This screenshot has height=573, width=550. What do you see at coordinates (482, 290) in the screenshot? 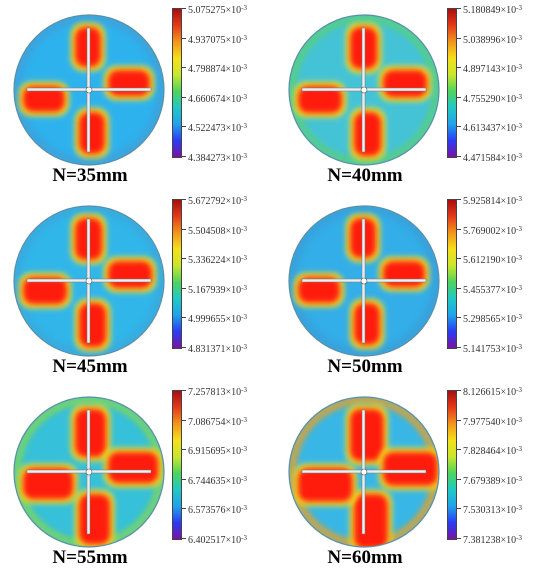
I see `tick-value: 5.455377` at bounding box center [482, 290].